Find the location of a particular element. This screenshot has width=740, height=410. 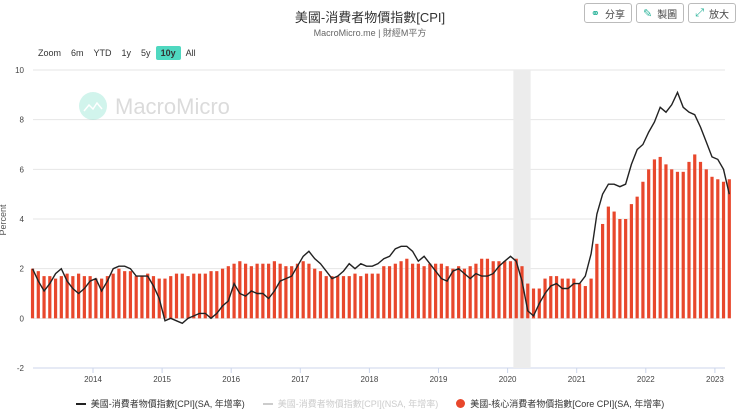

make-chart-label: 製圖 is located at coordinates (667, 15).